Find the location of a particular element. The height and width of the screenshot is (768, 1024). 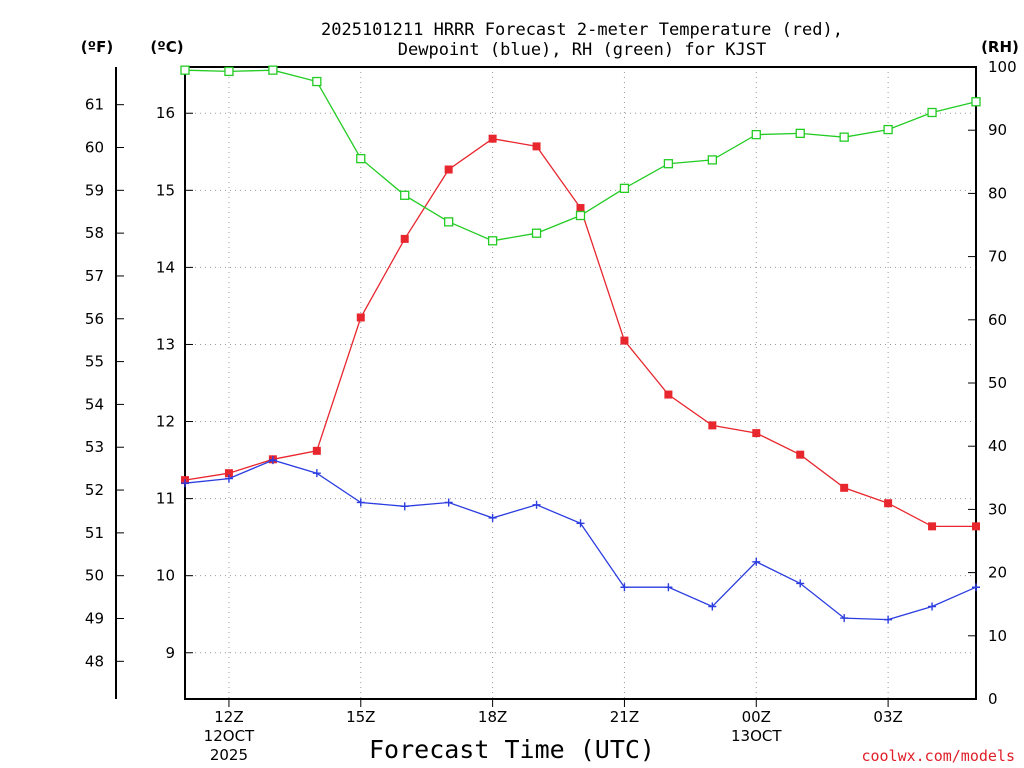

fahrenheit-tick-label: 53 is located at coordinates (94, 447).